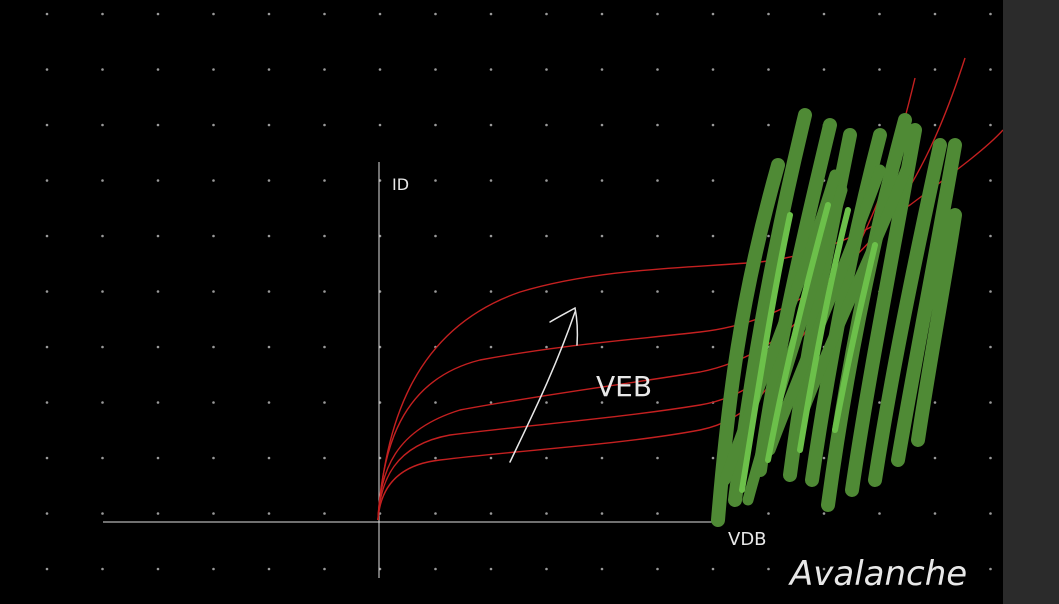 The height and width of the screenshot is (604, 1059). What do you see at coordinates (564, 326) in the screenshot?
I see `arrow-head` at bounding box center [564, 326].